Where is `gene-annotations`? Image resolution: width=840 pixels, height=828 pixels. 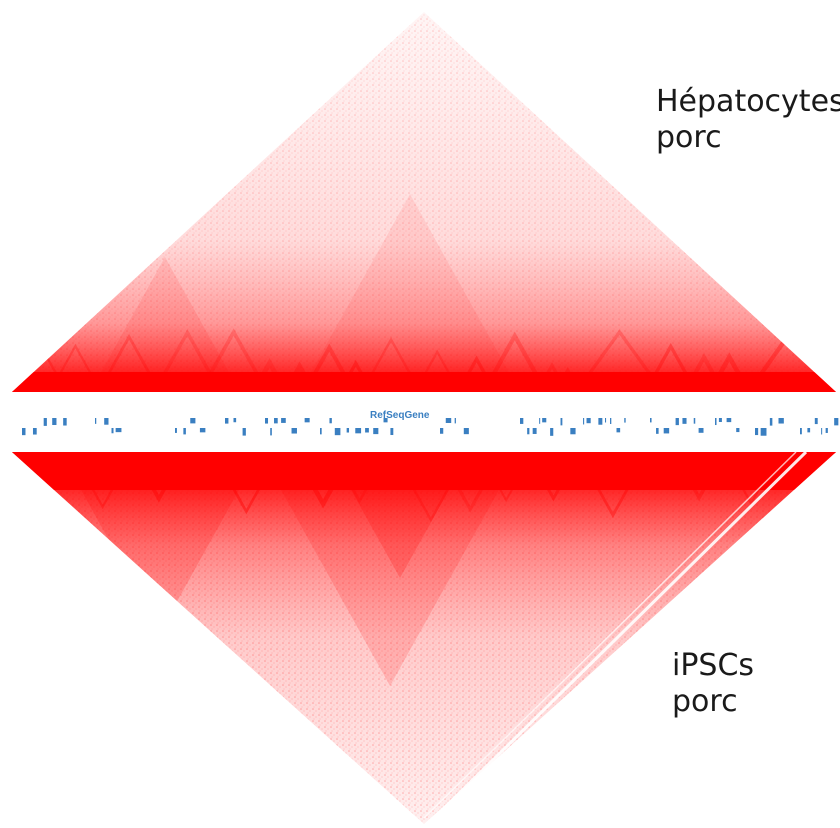
gene-annotations is located at coordinates (430, 427).